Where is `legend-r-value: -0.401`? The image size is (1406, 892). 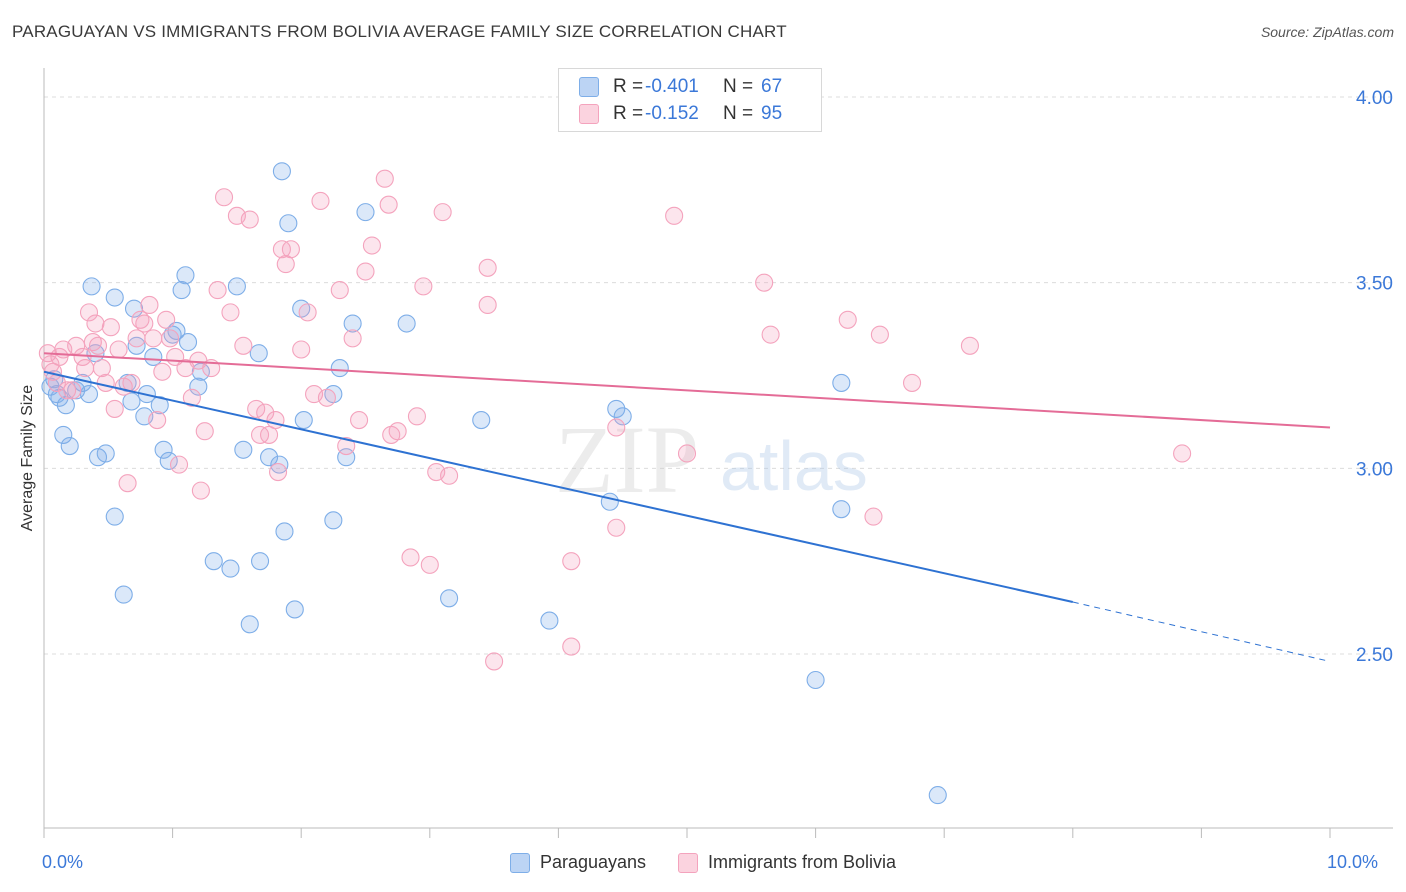 legend-r-value: -0.401 is located at coordinates (672, 86).